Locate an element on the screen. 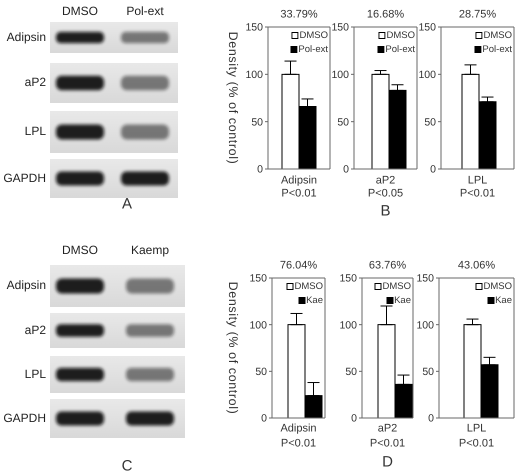 The image size is (519, 476). category-label: Kaemp is located at coordinates (150, 250).